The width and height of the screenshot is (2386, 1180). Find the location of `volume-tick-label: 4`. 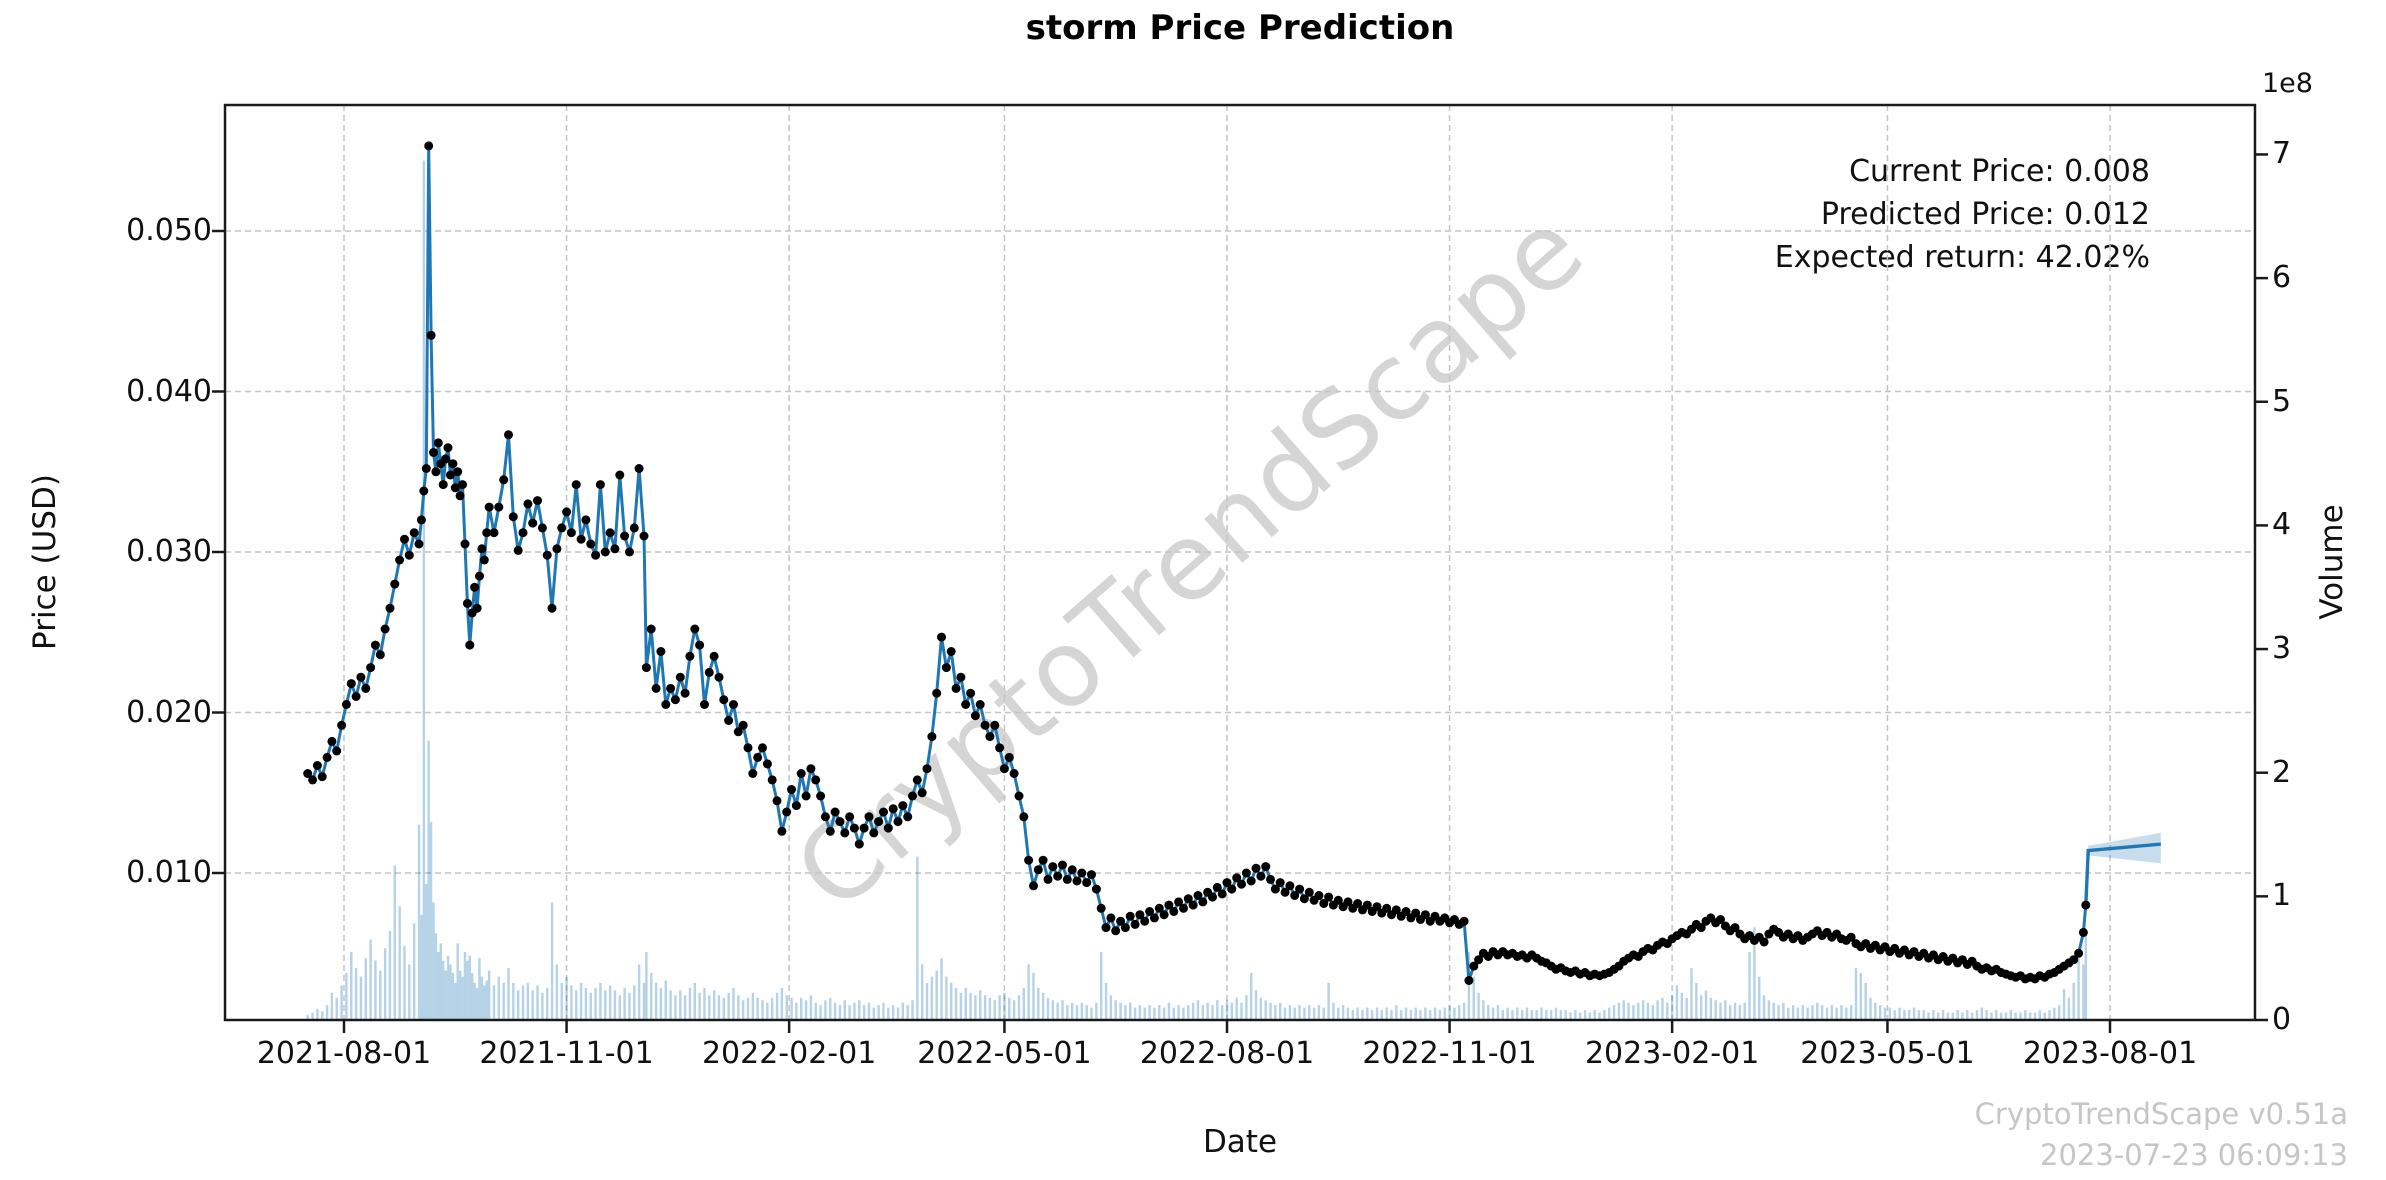

volume-tick-label: 4 is located at coordinates (2282, 525).